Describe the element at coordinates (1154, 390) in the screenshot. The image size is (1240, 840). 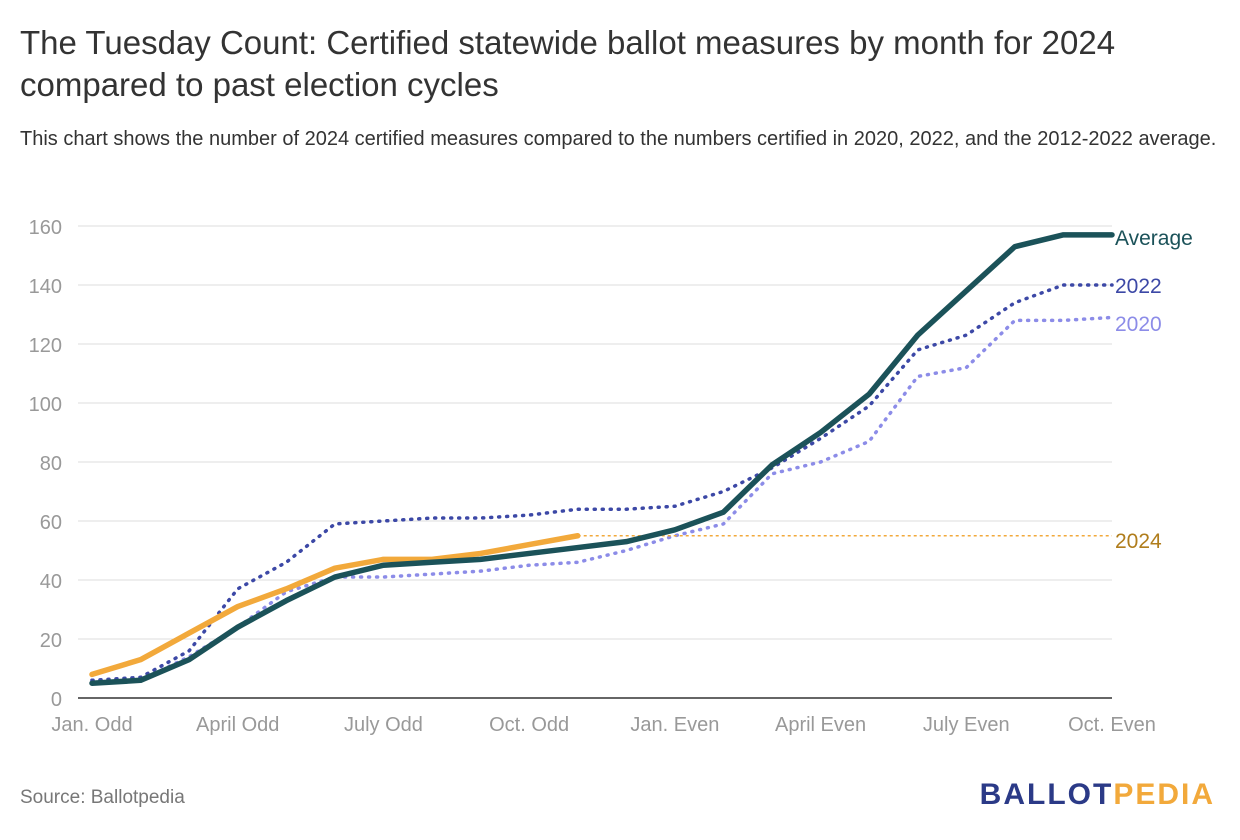
I see `series-labels: 2020 2022 2024 Average` at that location.